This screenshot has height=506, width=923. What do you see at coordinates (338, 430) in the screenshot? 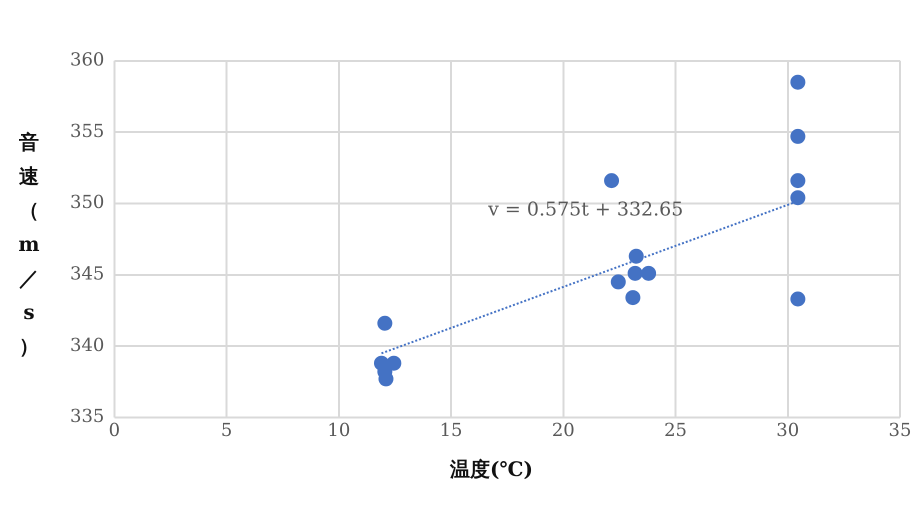
I see `x-tick-label: 10` at bounding box center [338, 430].